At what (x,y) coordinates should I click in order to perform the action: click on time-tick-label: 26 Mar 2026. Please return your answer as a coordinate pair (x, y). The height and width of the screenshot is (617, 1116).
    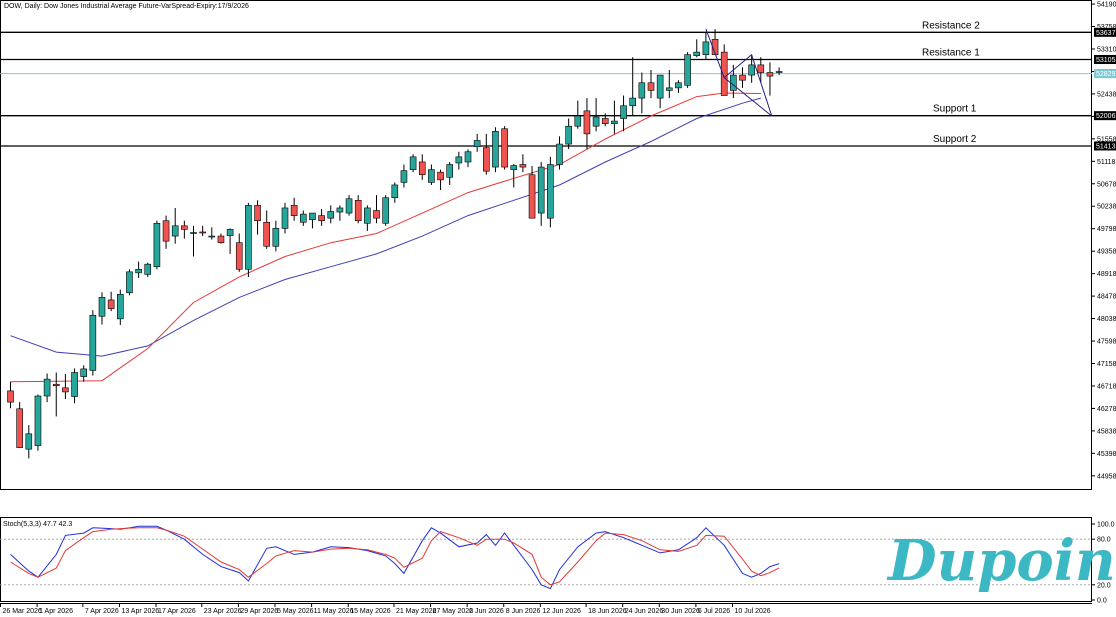
    Looking at the image, I should click on (22, 611).